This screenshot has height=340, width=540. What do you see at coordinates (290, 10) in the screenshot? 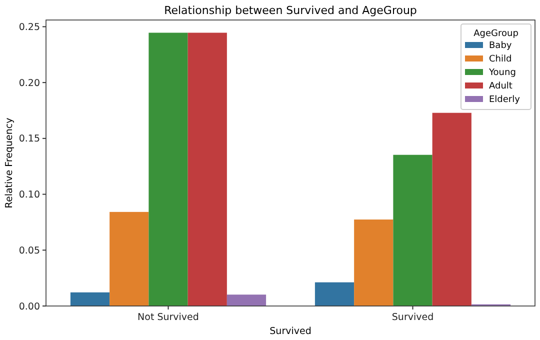
I see `chart-title: Relationship between Survived and AgeGroup` at bounding box center [290, 10].